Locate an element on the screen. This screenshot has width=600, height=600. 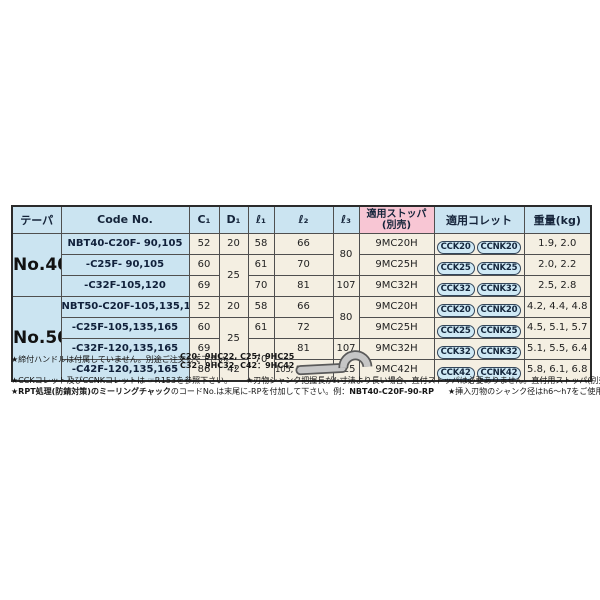
col-header-weight: 重量(kg) is located at coordinates (557, 219).